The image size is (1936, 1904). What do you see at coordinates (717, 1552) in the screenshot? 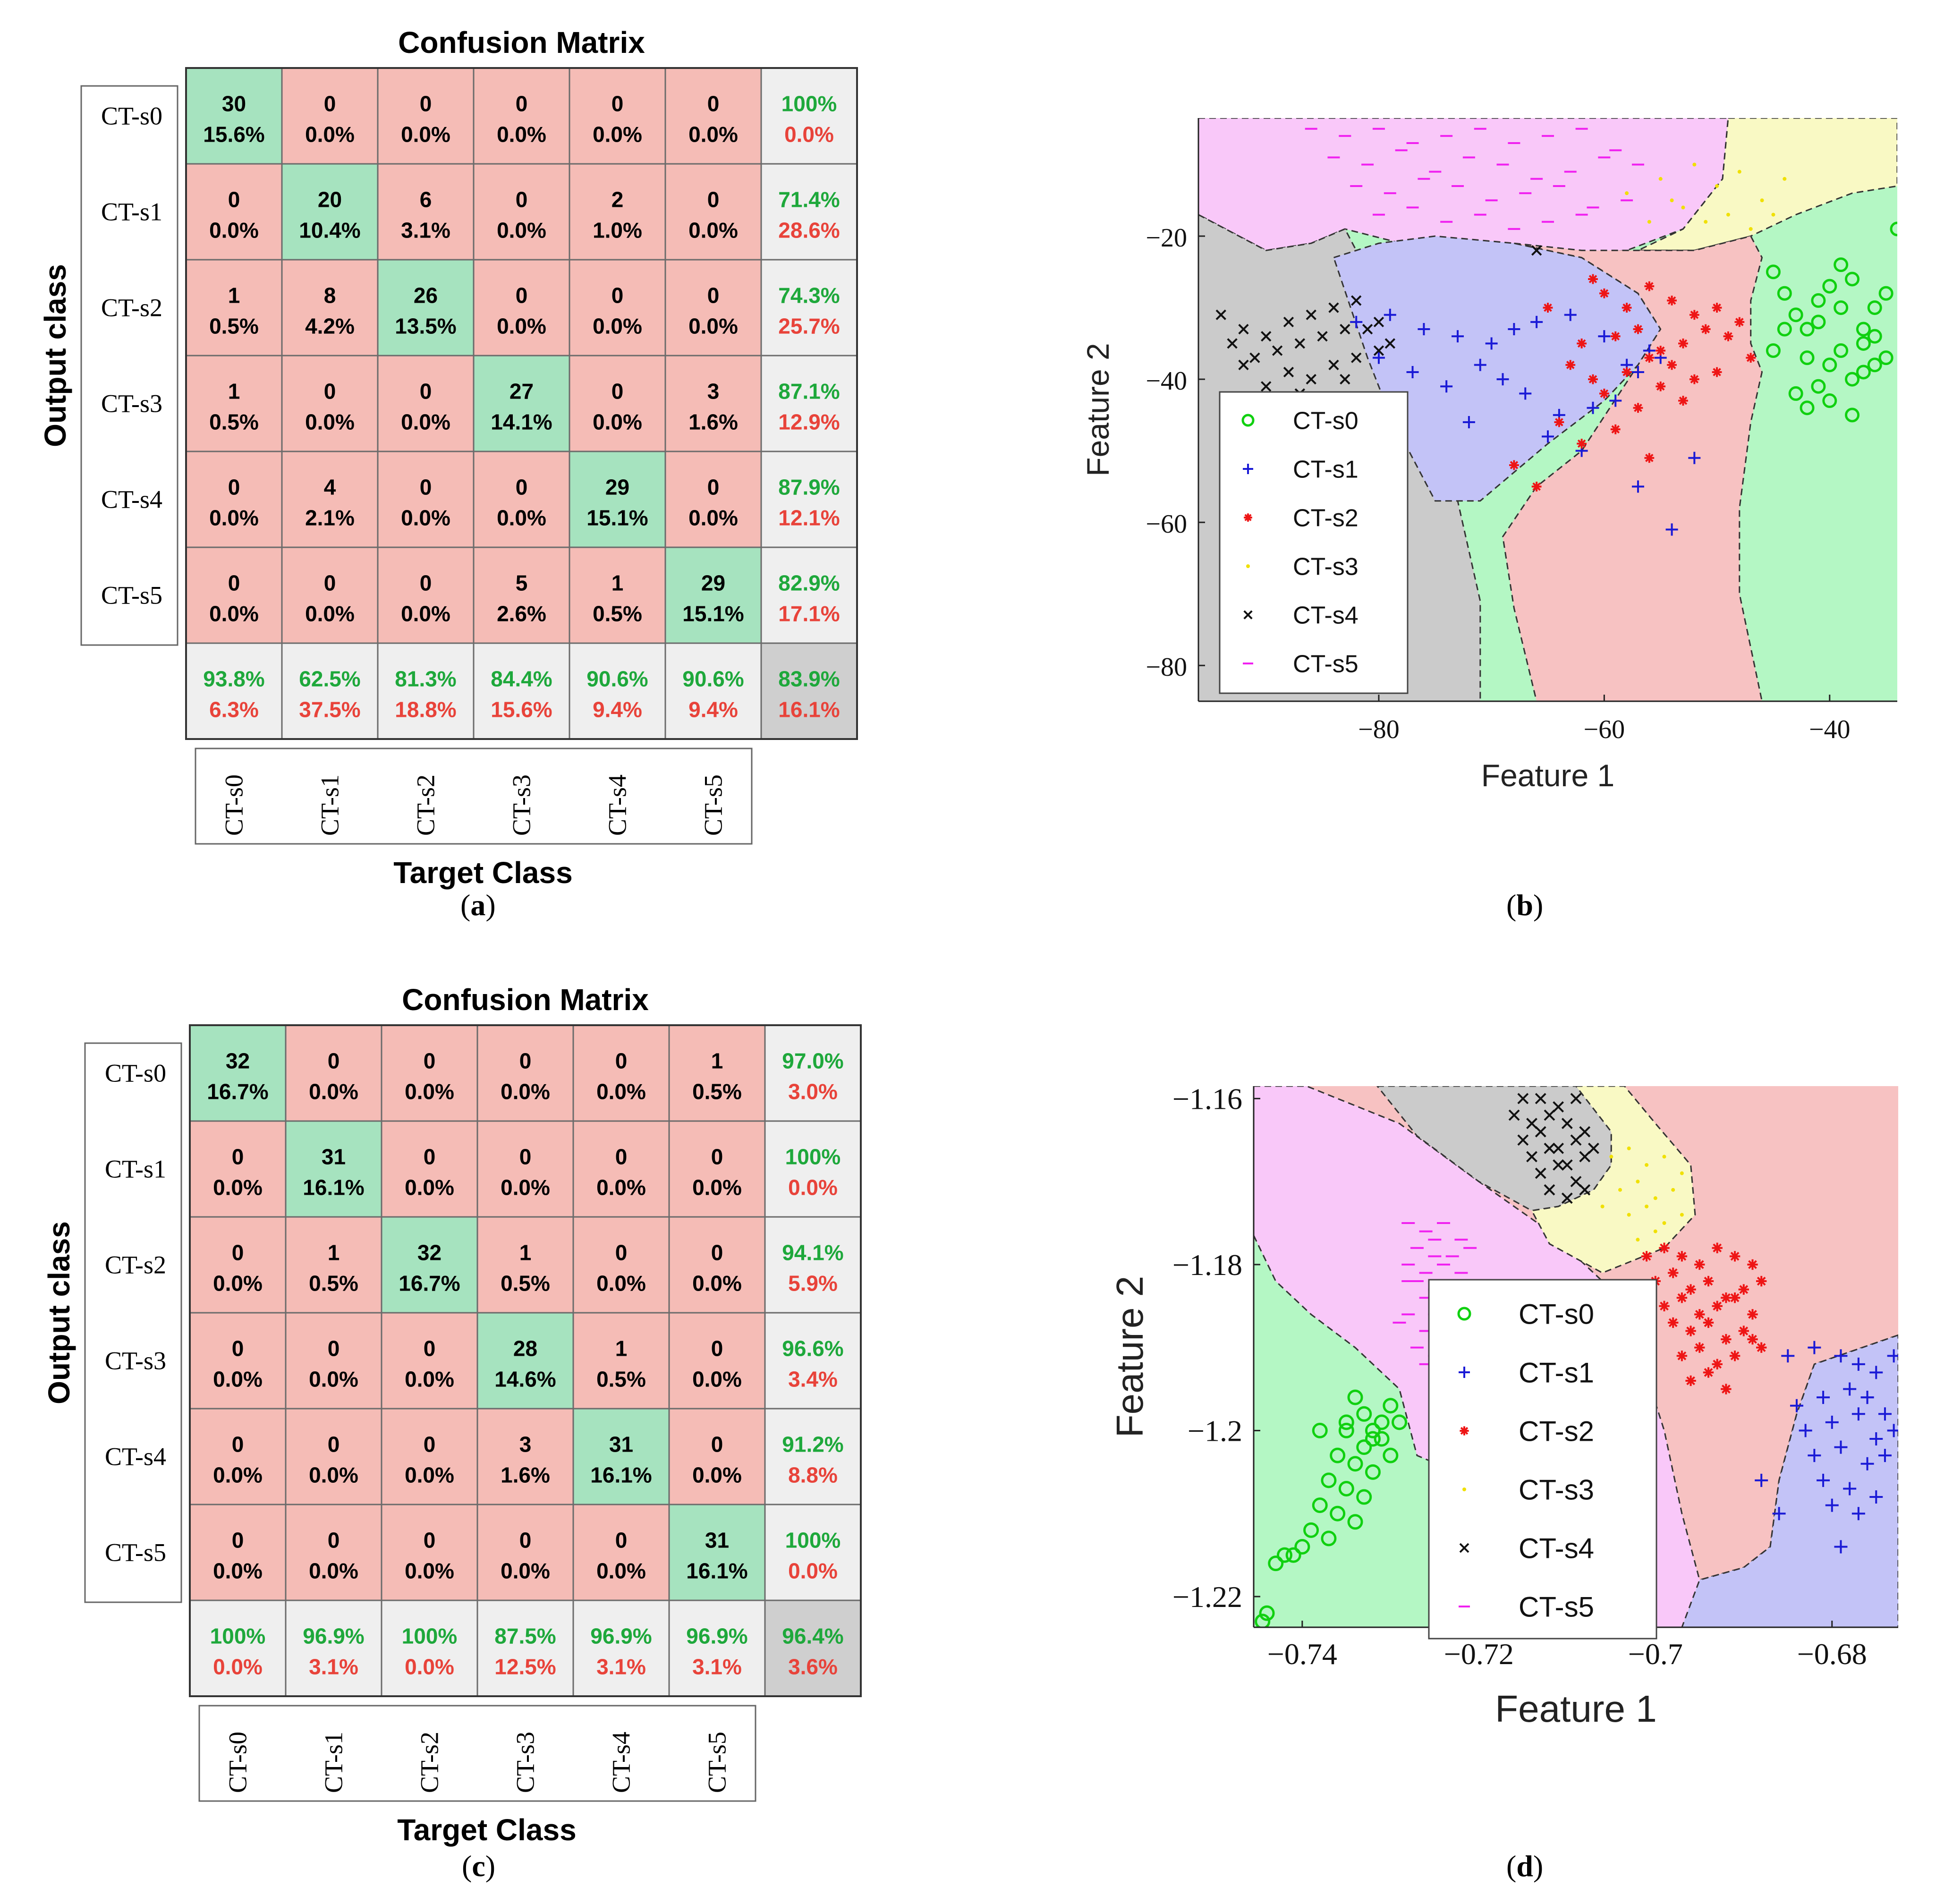
I see `cell-r5c5` at bounding box center [717, 1552].